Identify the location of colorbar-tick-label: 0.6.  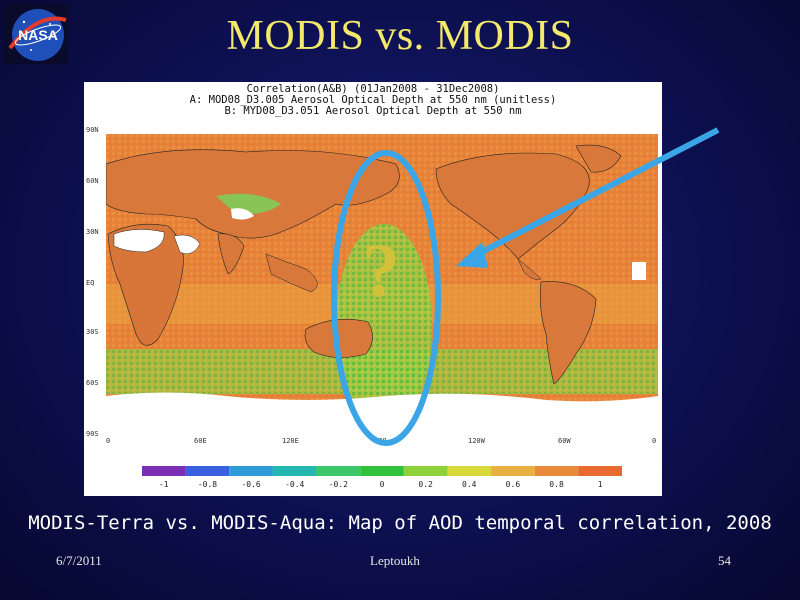
(513, 484).